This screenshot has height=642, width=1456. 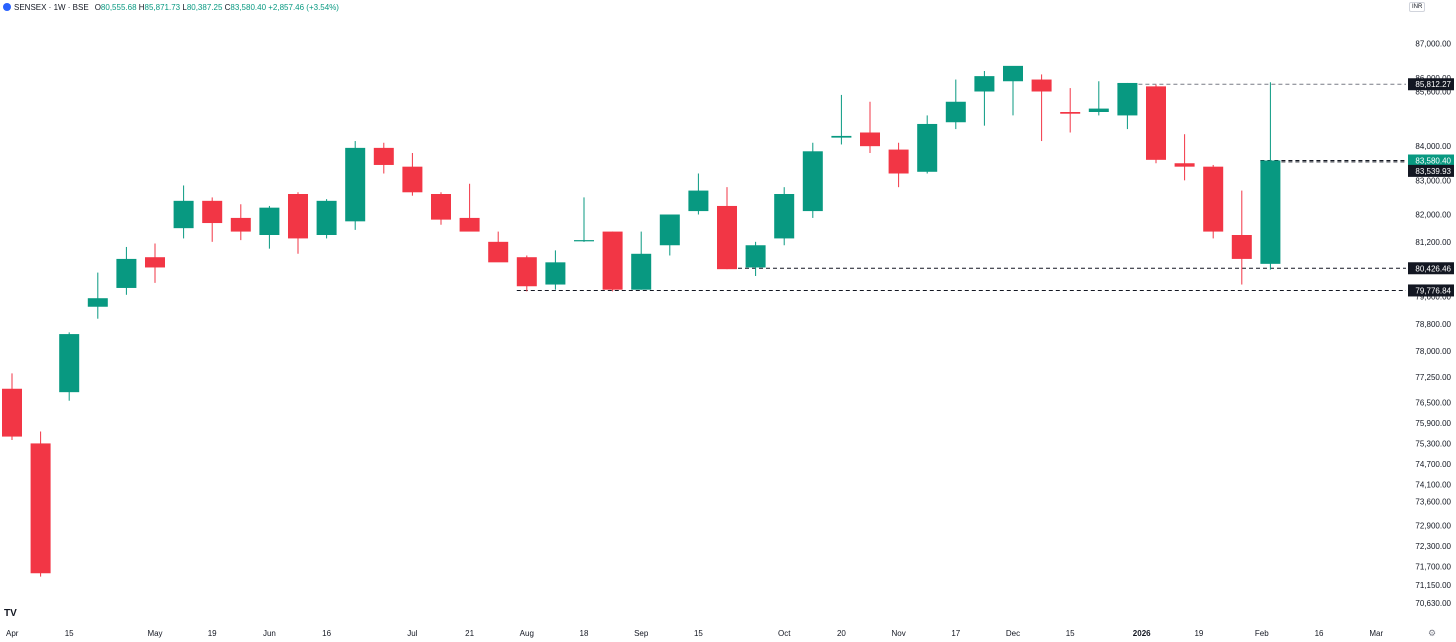 What do you see at coordinates (1433, 268) in the screenshot?
I see `price-tag-label: 80,426.46` at bounding box center [1433, 268].